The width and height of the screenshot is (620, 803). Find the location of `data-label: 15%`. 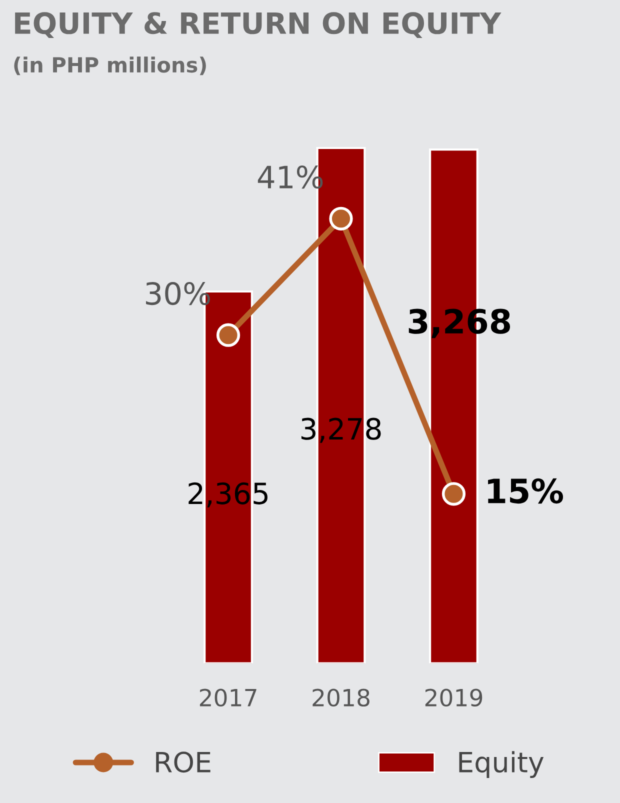

data-label: 15% is located at coordinates (526, 491).